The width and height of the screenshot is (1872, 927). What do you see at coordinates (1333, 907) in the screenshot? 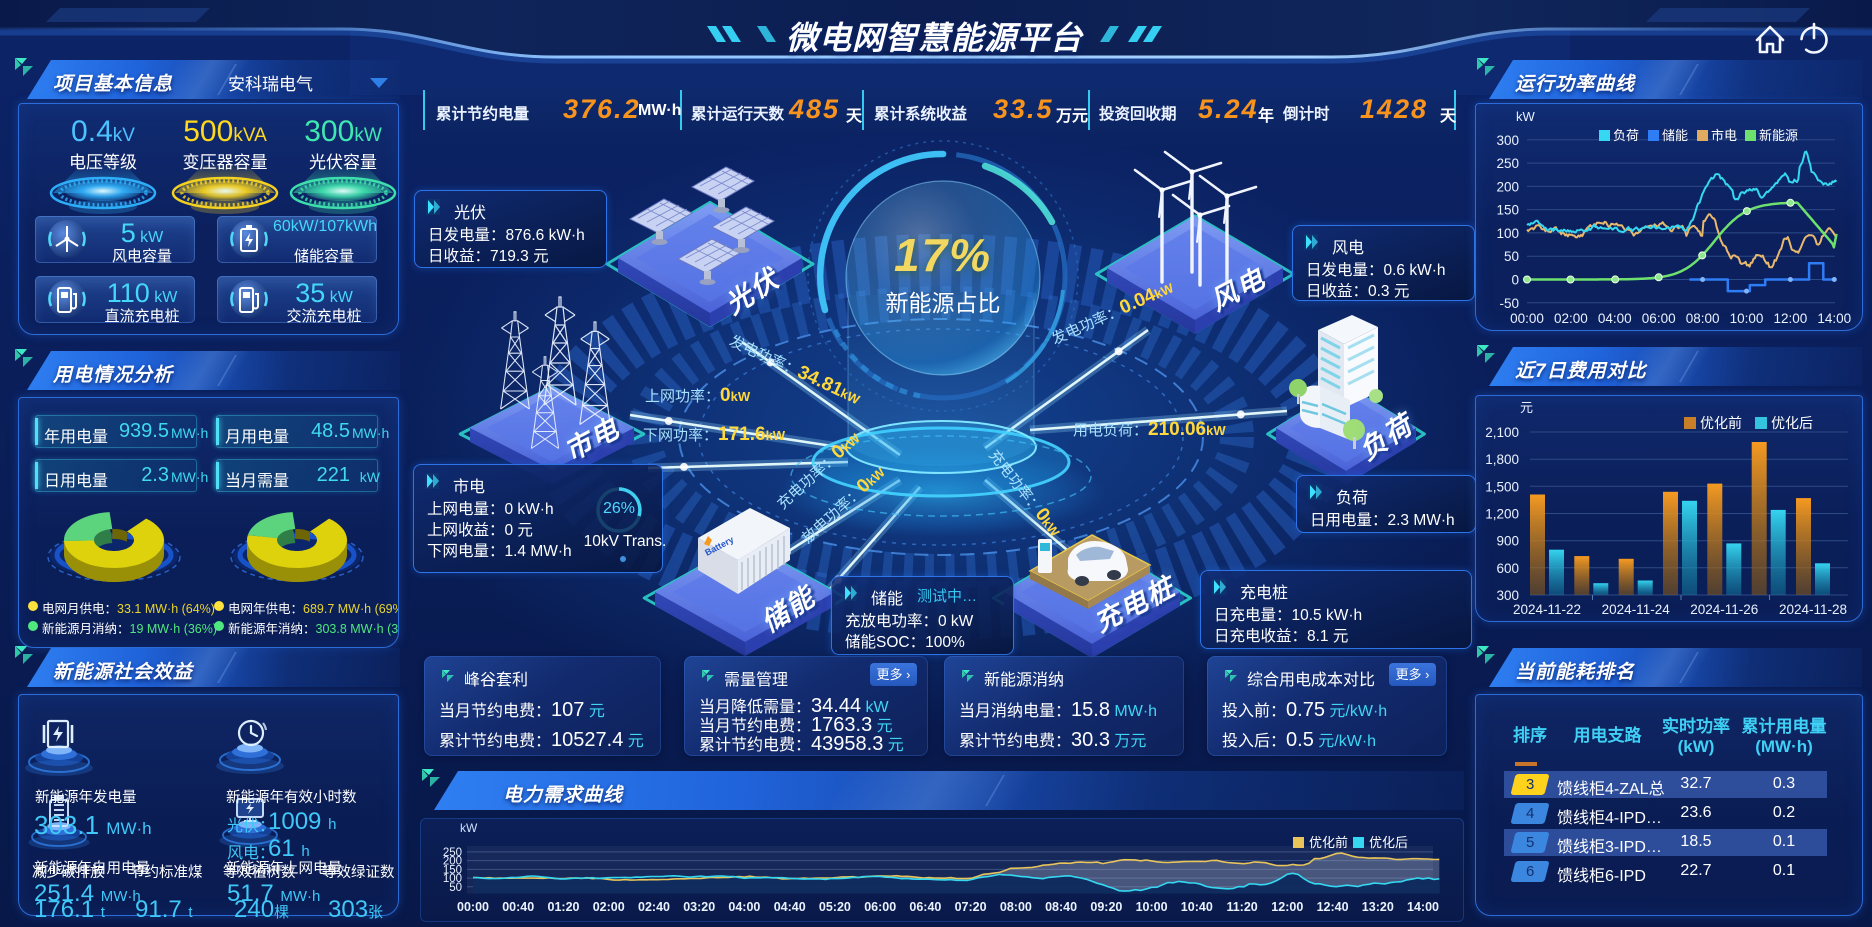
I see `svg-text: 12:40` at bounding box center [1333, 907].